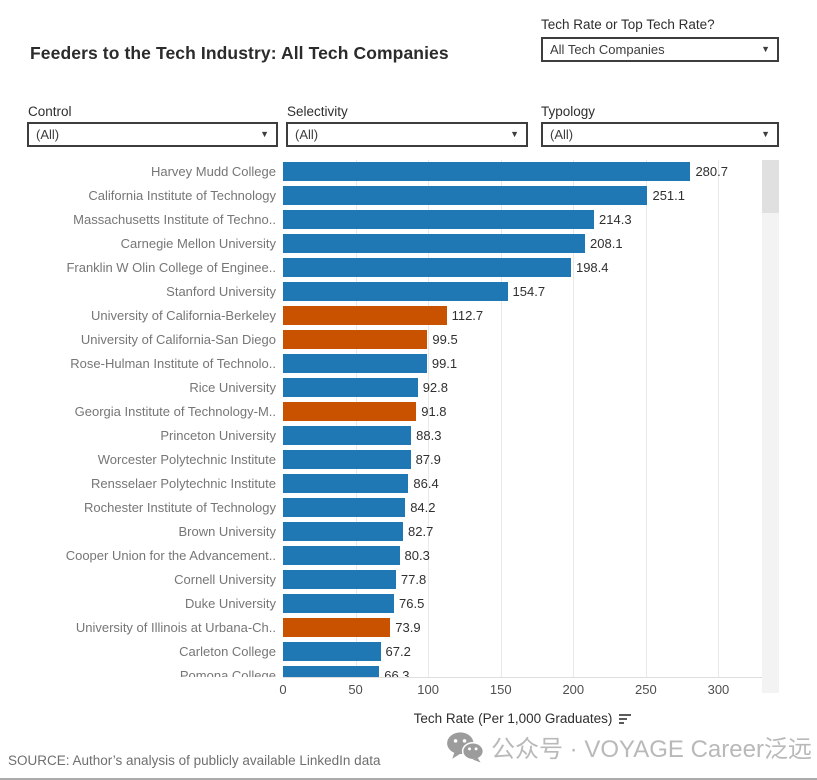 Image resolution: width=817 pixels, height=780 pixels. What do you see at coordinates (152, 134) in the screenshot?
I see `filter-dropdown-control: (All) ▼` at bounding box center [152, 134].